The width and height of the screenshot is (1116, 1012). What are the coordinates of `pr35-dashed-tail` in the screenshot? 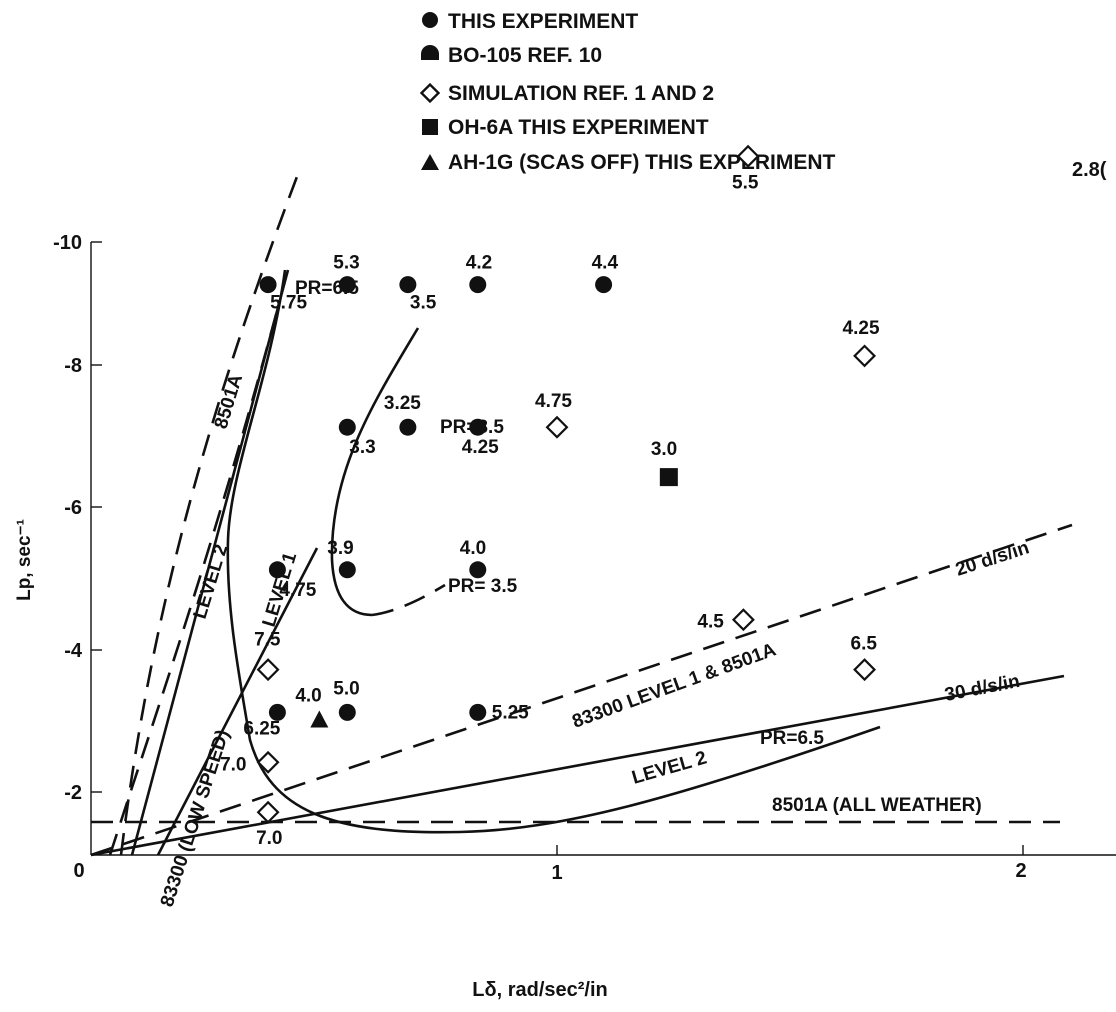 It's located at (408, 600).